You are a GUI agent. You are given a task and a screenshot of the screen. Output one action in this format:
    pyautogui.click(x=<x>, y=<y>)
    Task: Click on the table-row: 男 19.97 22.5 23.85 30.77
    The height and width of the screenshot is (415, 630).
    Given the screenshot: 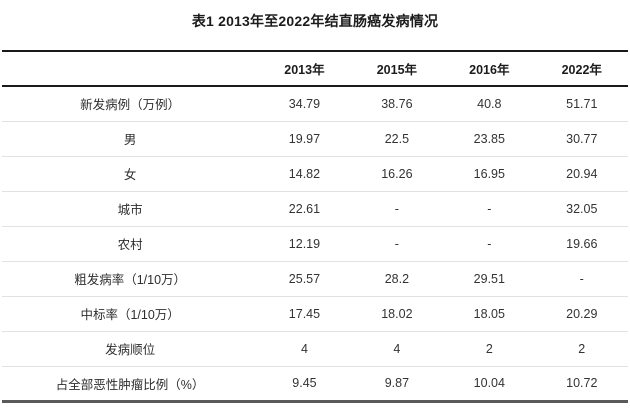 What is the action you would take?
    pyautogui.click(x=315, y=138)
    